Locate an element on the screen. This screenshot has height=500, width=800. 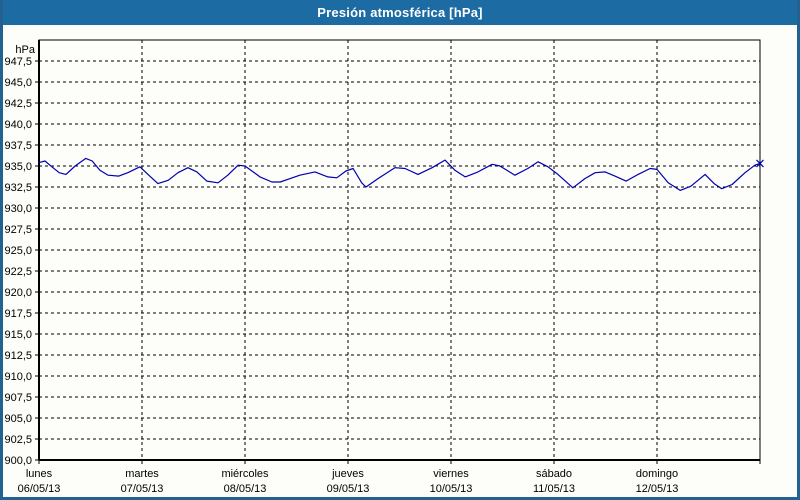
x-day-label: miércoles is located at coordinates (245, 474).